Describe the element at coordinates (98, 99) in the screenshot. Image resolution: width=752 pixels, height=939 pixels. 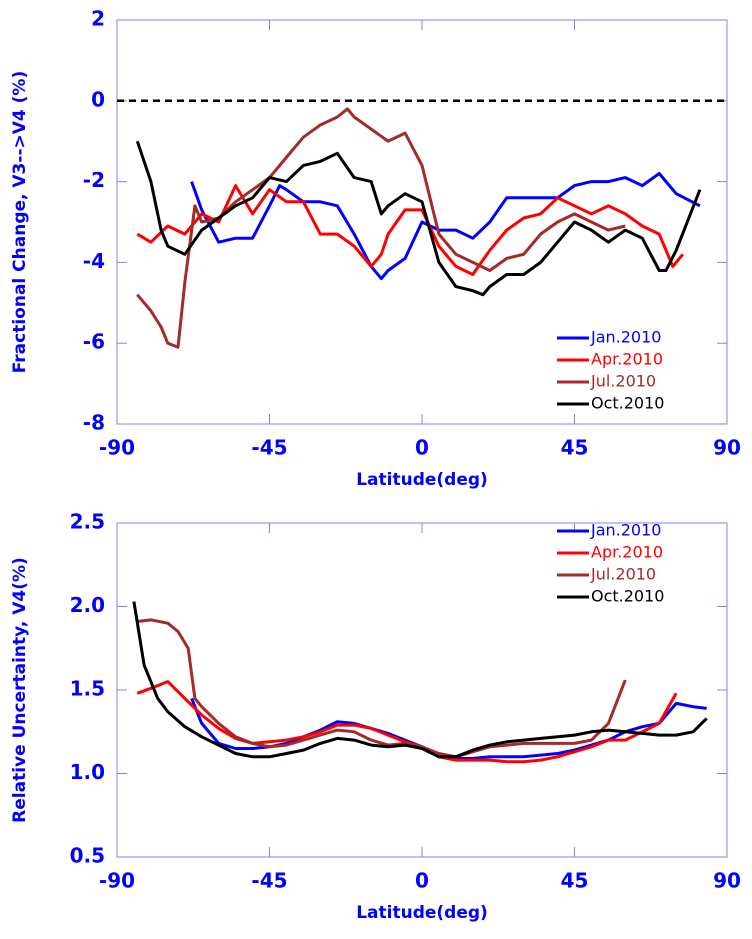
I see `y-tick-label: 0` at that location.